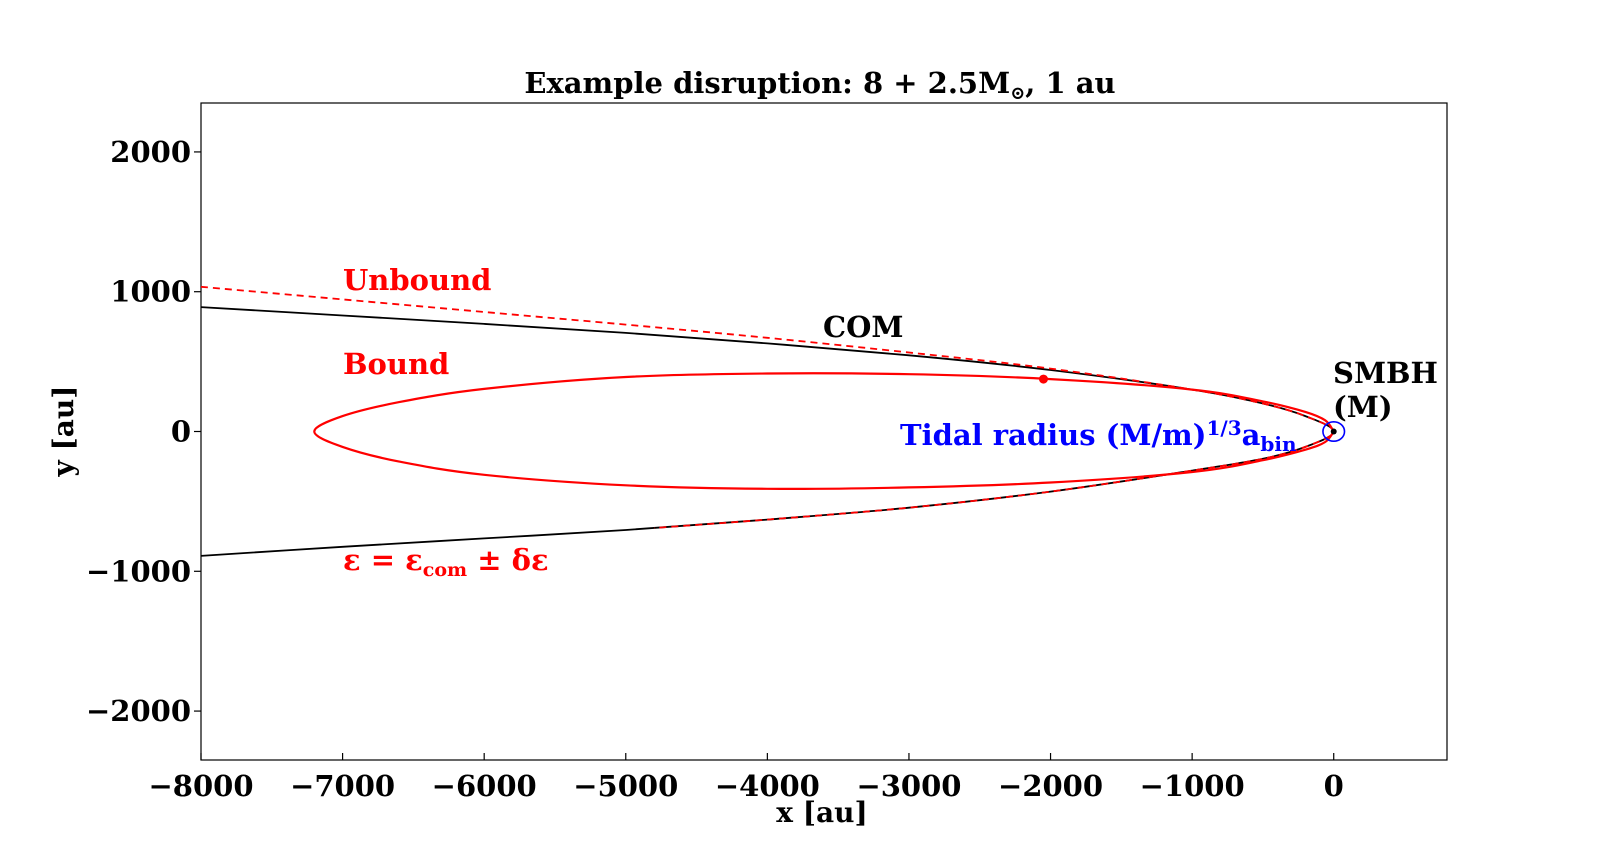 This screenshot has width=1600, height=850. I want to click on chart-title: Example disruption: 8 + 2.5M⊙, 1 au, so click(819, 85).